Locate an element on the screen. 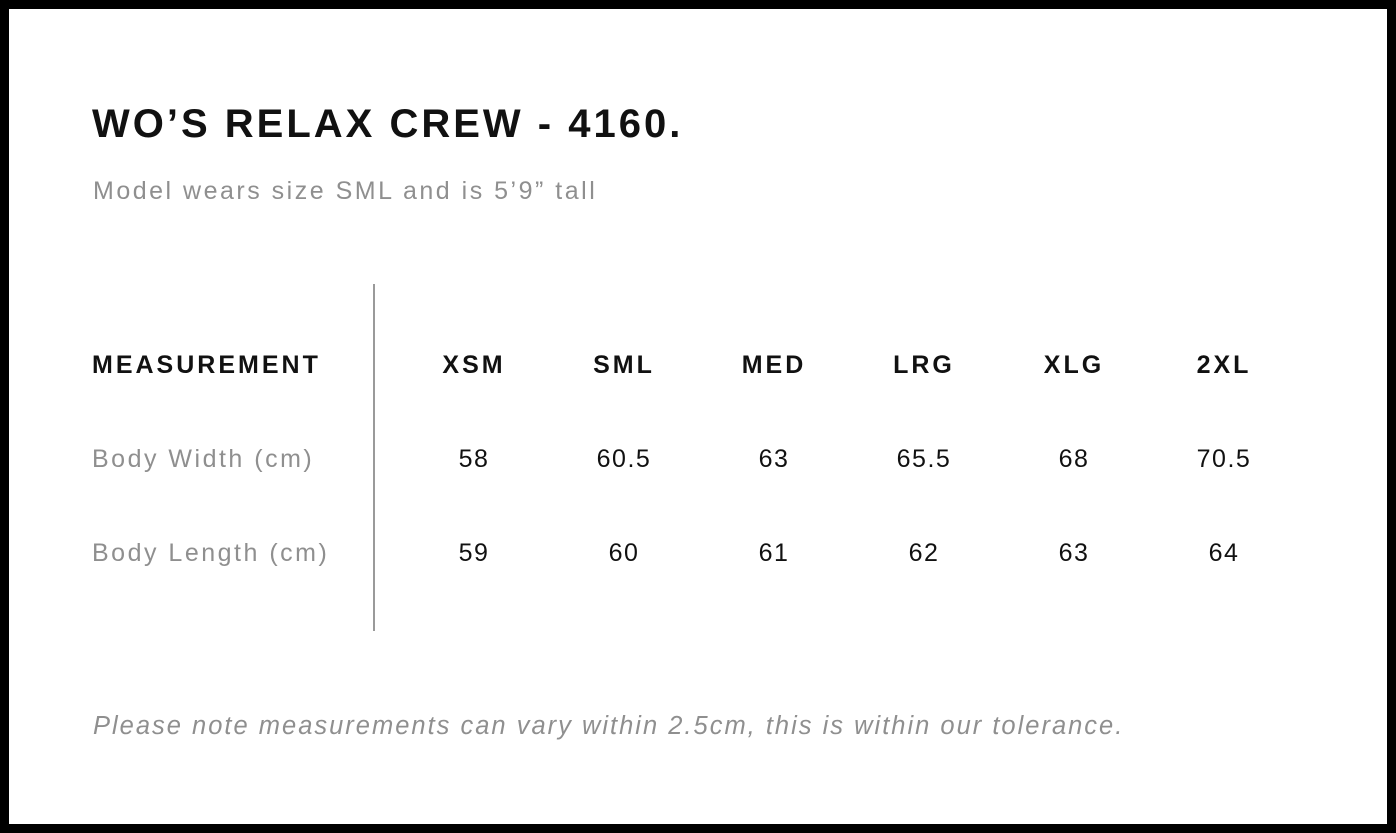 The image size is (1396, 833). row-label-body-width: Body Width (cm) is located at coordinates (203, 459).